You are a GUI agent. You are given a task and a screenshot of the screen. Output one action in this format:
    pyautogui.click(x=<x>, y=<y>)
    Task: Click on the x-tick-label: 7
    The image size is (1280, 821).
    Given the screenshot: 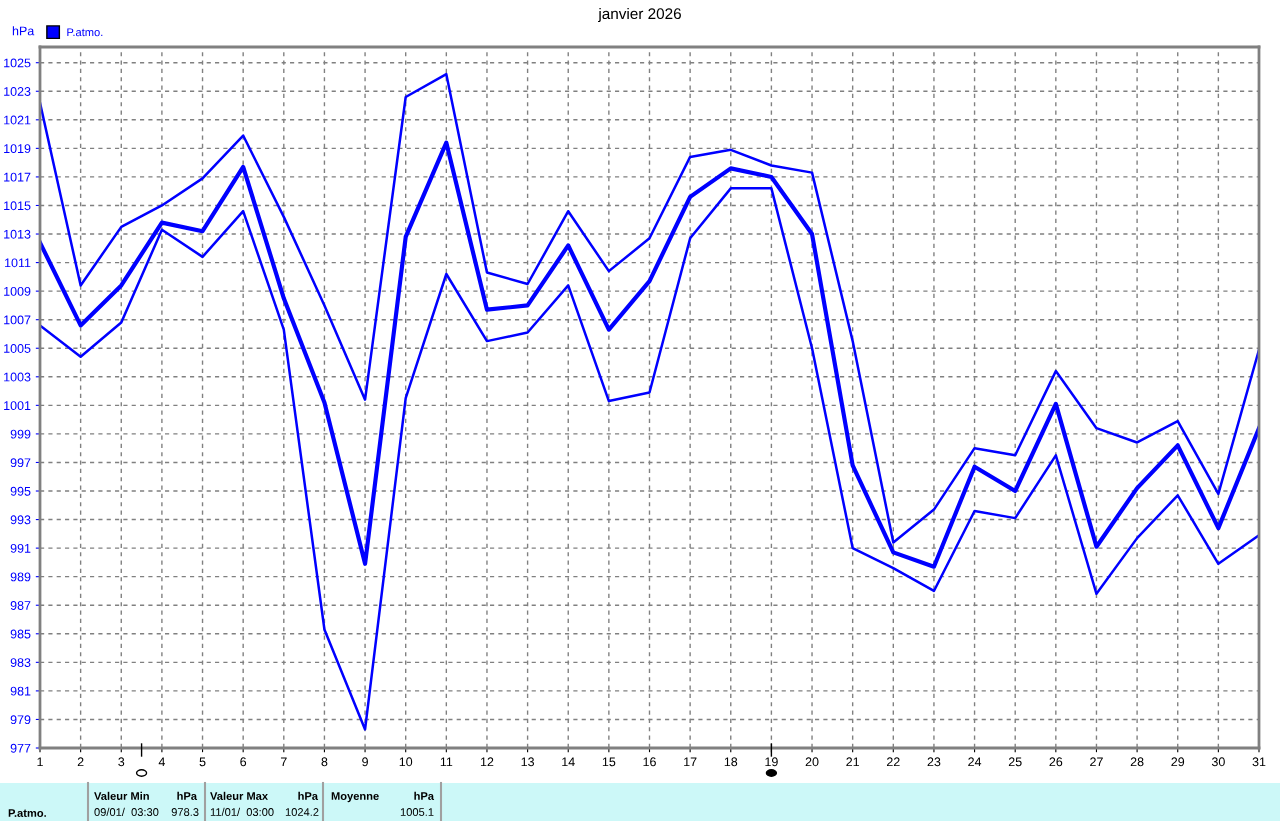 What is the action you would take?
    pyautogui.click(x=283, y=762)
    